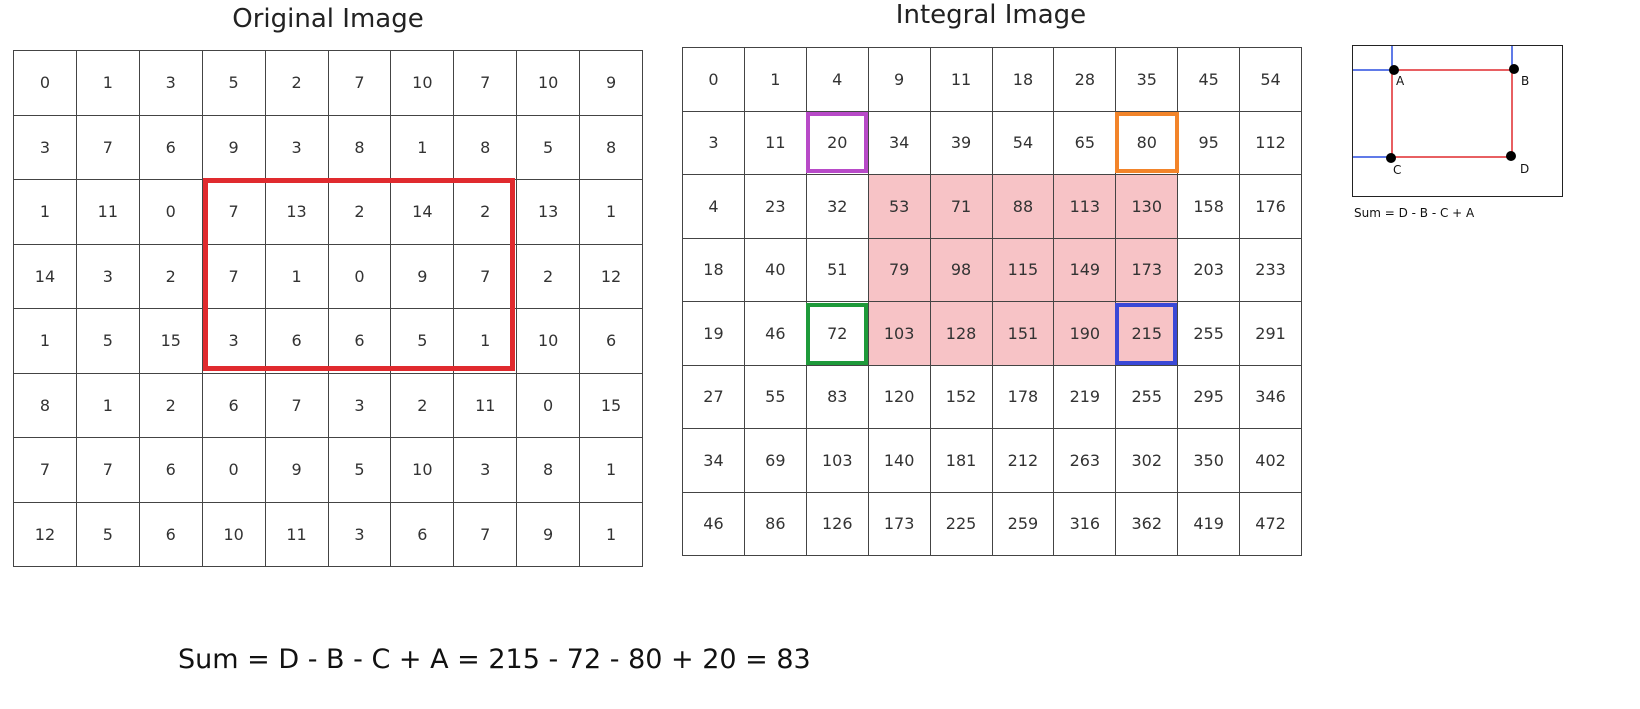 The width and height of the screenshot is (1640, 709). What do you see at coordinates (714, 334) in the screenshot?
I see `integral-image-cell: 19` at bounding box center [714, 334].